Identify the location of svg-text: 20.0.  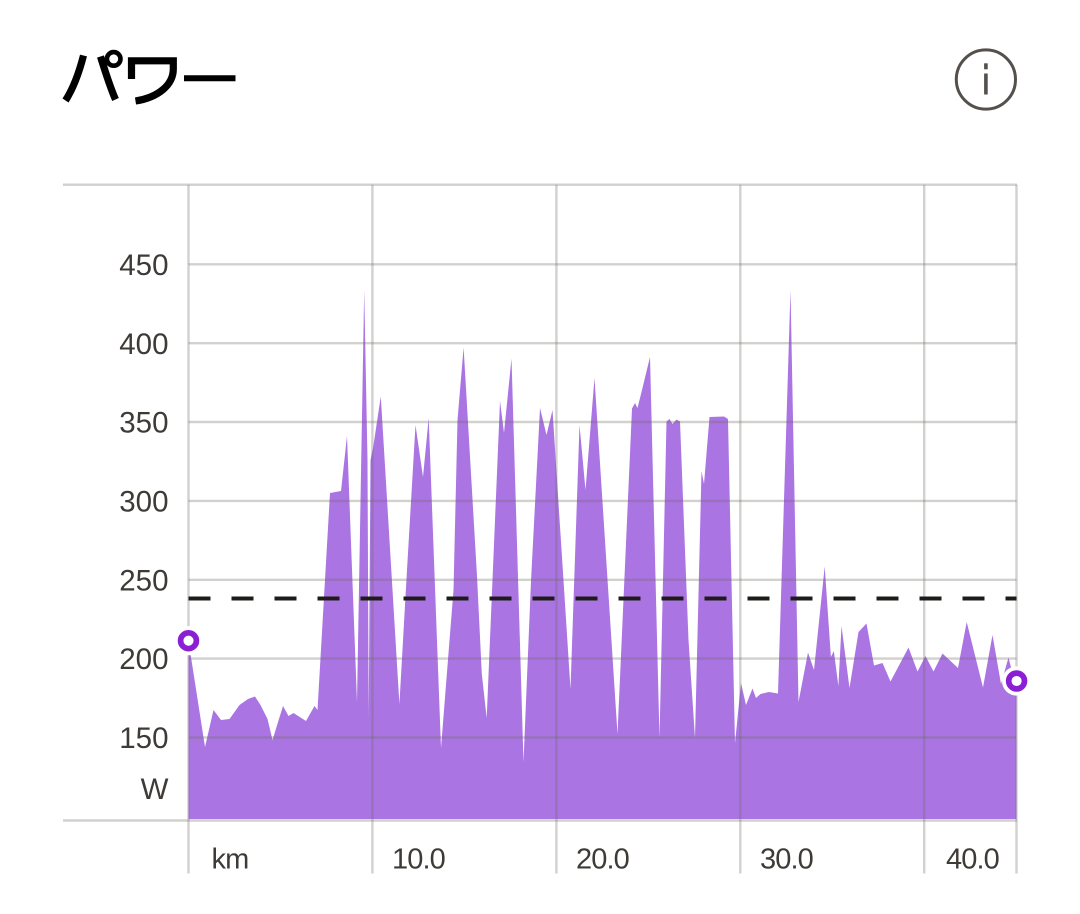
(602, 860).